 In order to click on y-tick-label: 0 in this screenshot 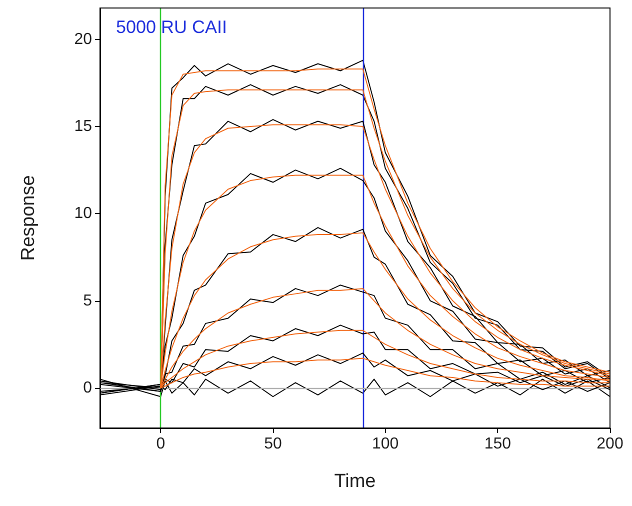, I will do `click(87, 387)`.